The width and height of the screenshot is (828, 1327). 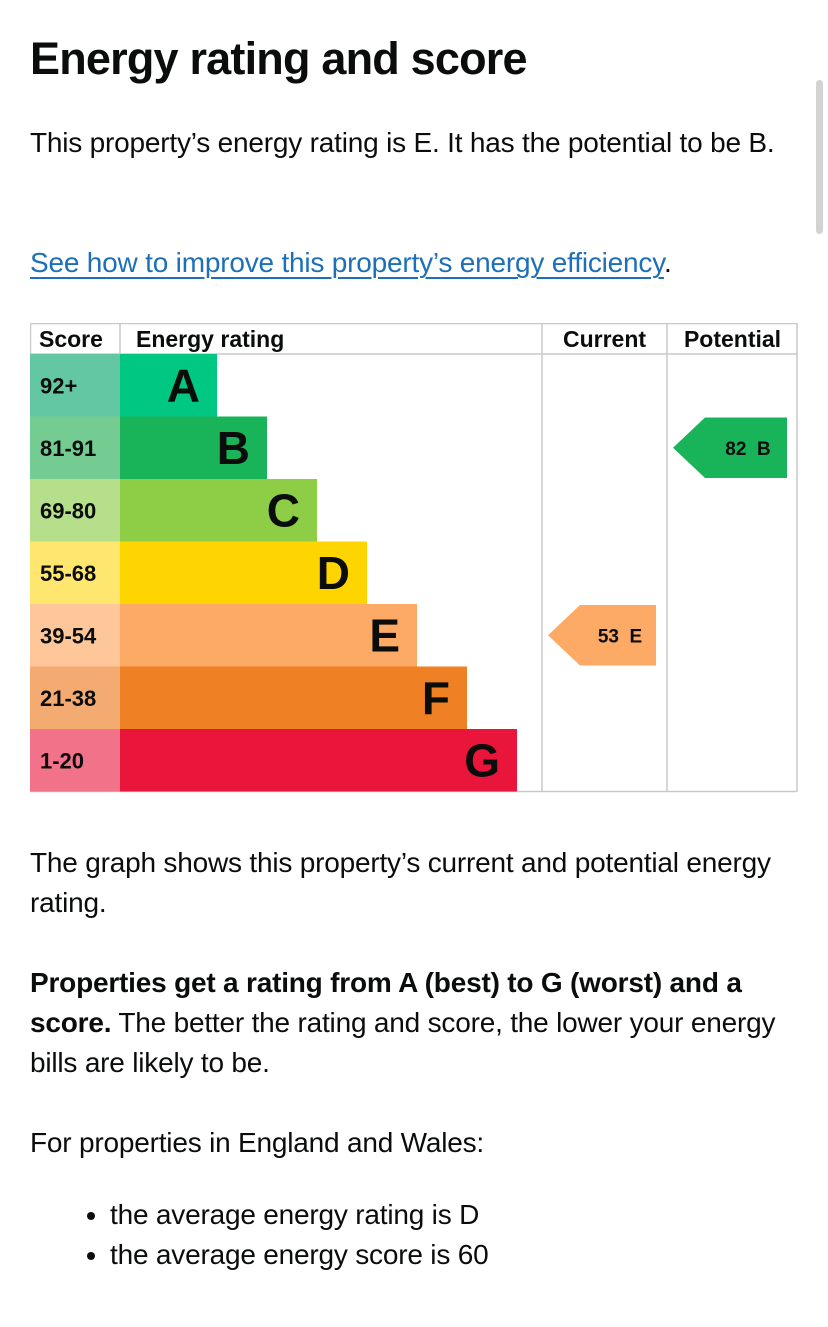 What do you see at coordinates (193, 447) in the screenshot?
I see `band-bar-b` at bounding box center [193, 447].